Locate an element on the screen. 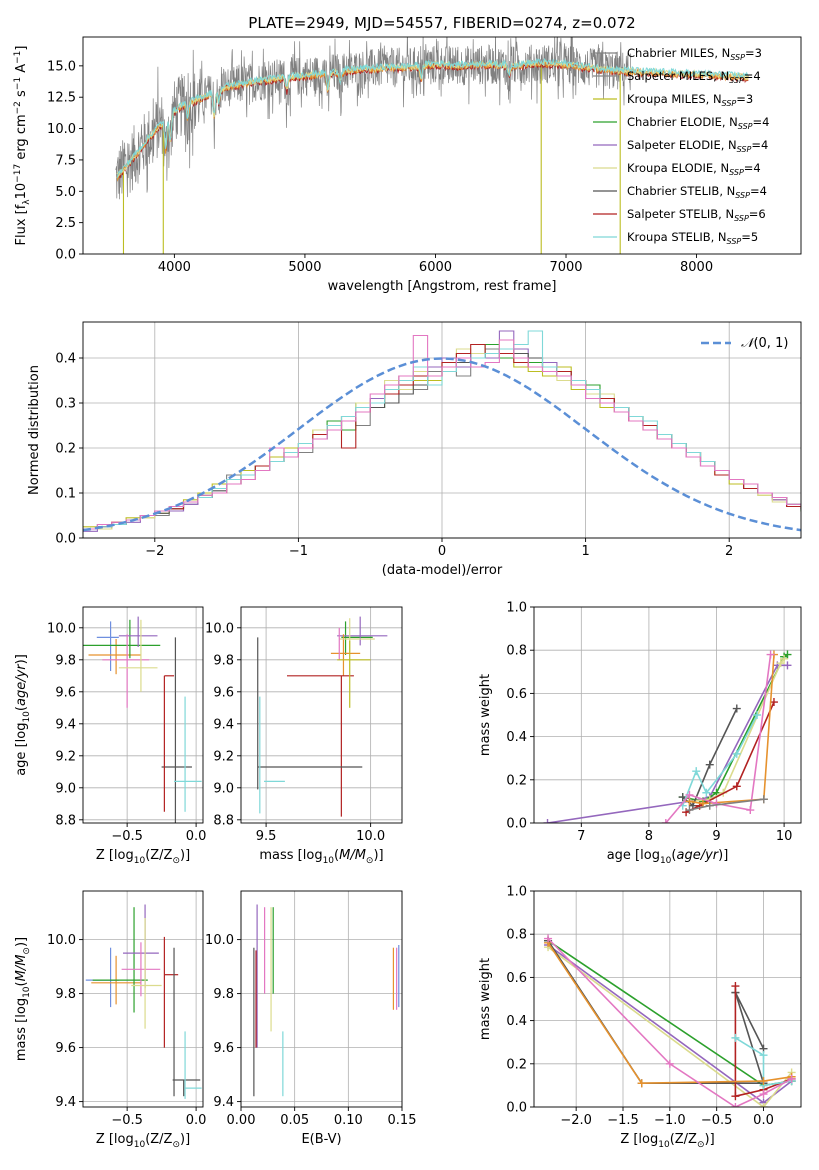  x-tick-label: 6000 is located at coordinates (435, 267).